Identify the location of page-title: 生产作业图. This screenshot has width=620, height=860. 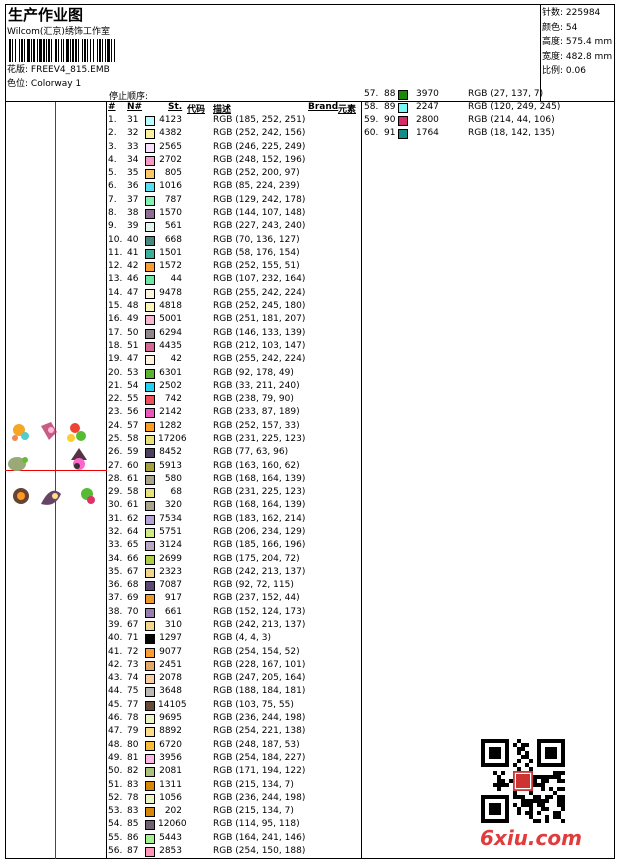
(46, 15).